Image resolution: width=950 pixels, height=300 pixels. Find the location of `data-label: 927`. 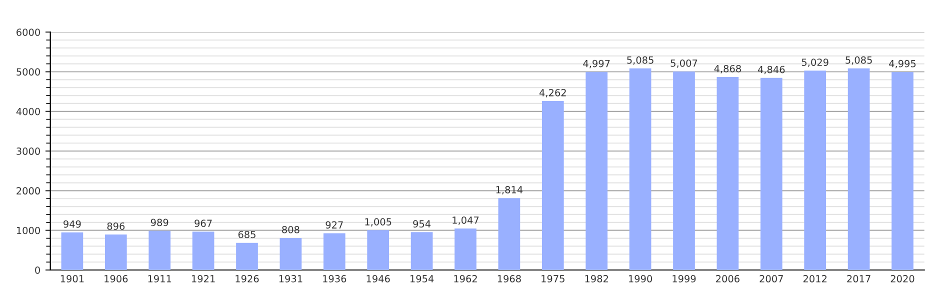

data-label: 927 is located at coordinates (334, 225).